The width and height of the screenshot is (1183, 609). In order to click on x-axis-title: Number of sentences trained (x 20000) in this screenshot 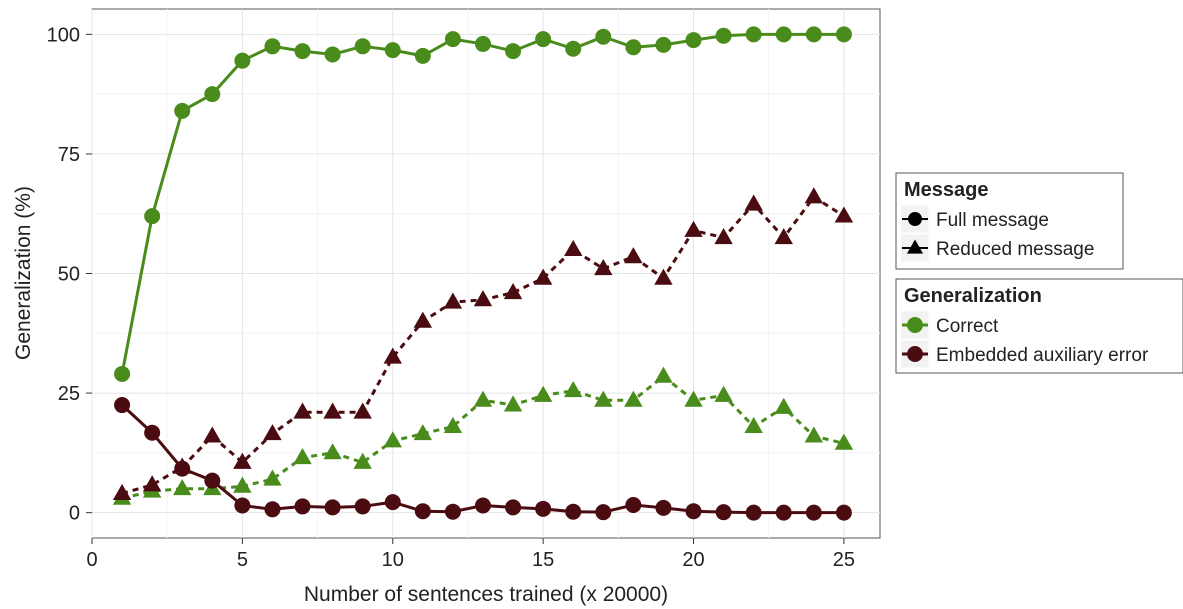, I will do `click(486, 594)`.